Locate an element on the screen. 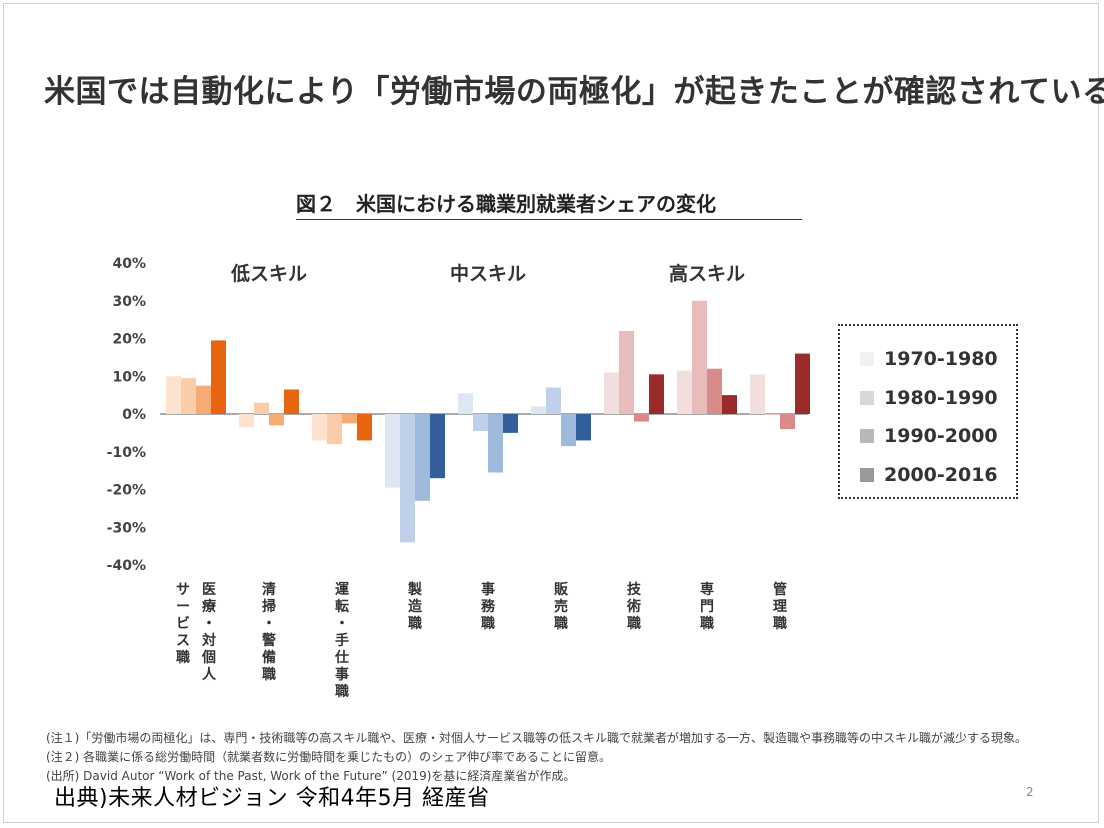 The height and width of the screenshot is (828, 1104). category-label: 警 is located at coordinates (269, 640).